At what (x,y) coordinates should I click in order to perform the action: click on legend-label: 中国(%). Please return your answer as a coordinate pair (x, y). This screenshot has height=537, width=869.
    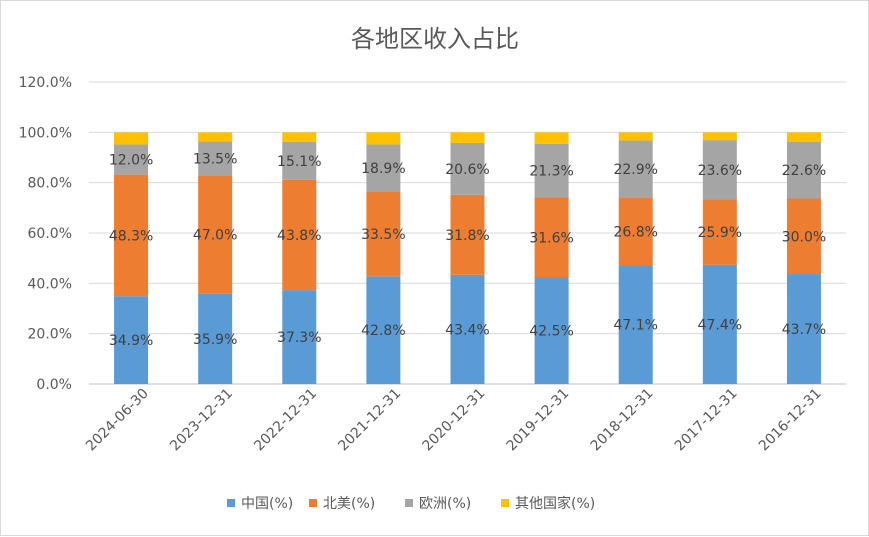
    Looking at the image, I should click on (267, 504).